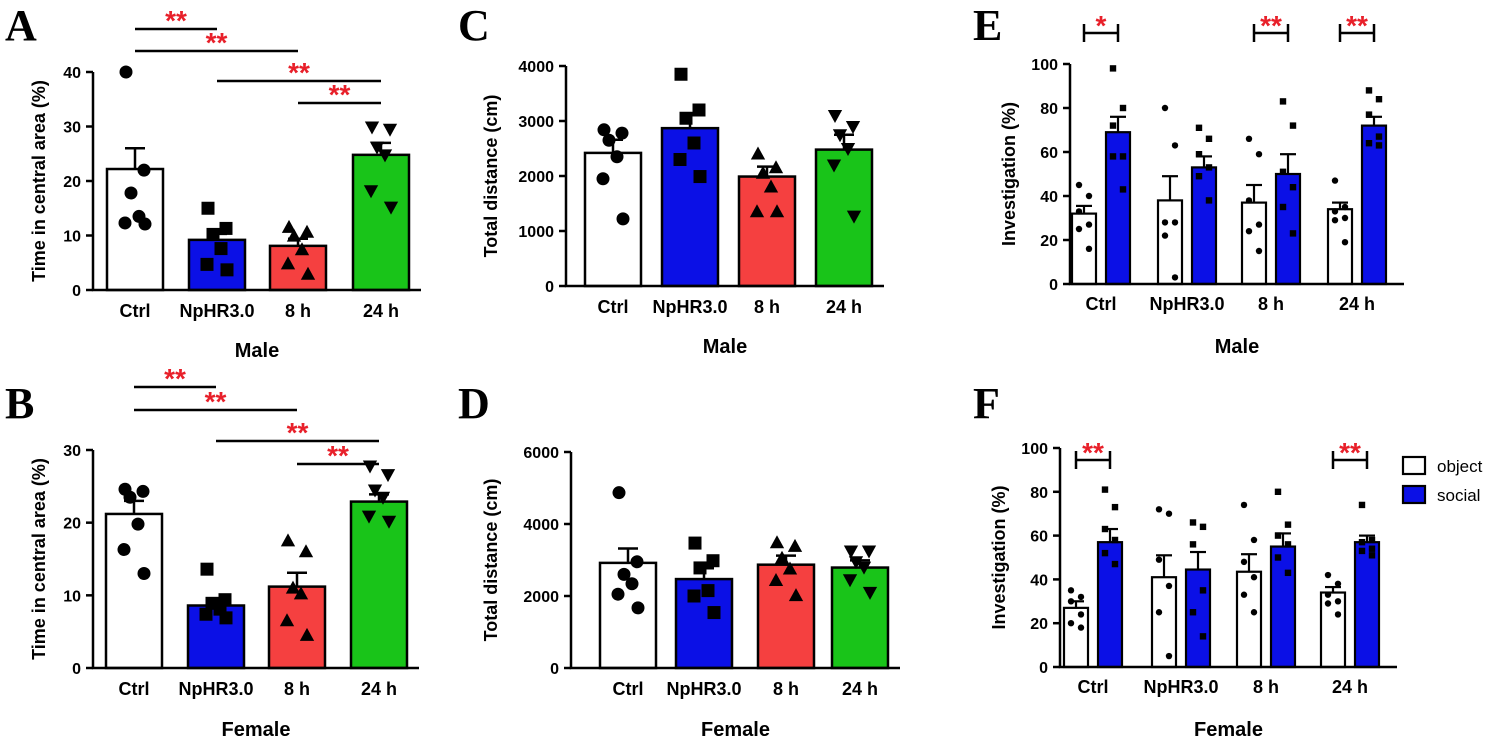 The width and height of the screenshot is (1500, 739). I want to click on y-axis-label: Total distance (cm), so click(491, 560).